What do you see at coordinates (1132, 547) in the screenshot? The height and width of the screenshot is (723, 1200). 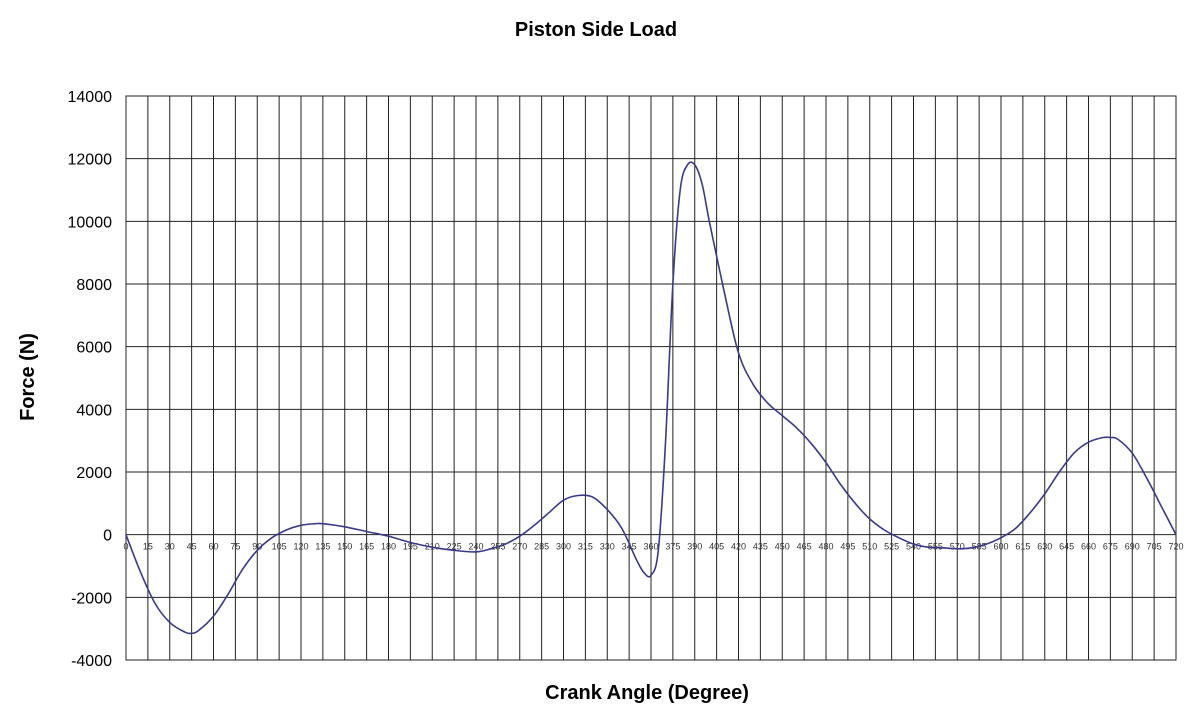 I see `x-tick-label: 690` at bounding box center [1132, 547].